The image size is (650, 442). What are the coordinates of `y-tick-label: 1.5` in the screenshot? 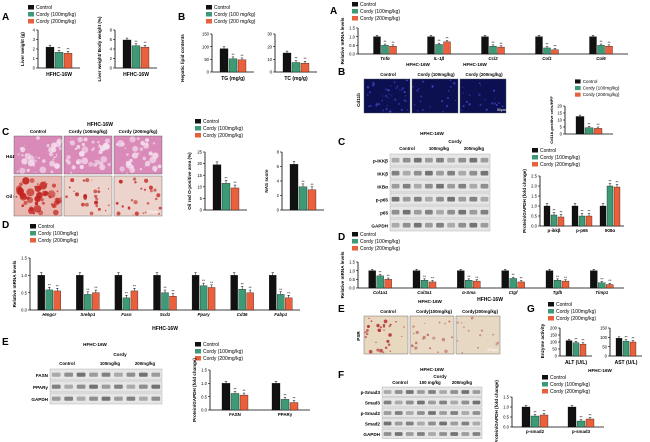 It's located at (352, 262).